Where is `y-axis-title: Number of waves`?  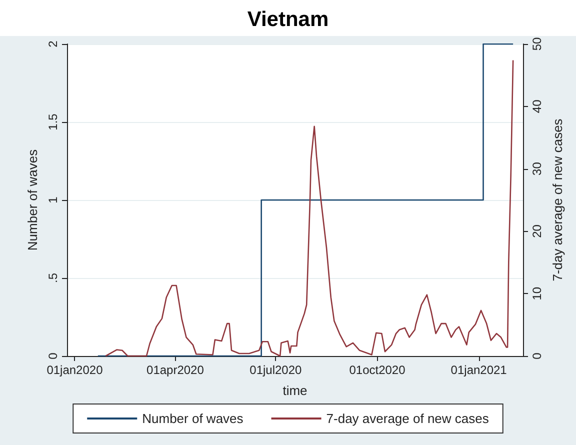
y-axis-title: Number of waves is located at coordinates (32, 199).